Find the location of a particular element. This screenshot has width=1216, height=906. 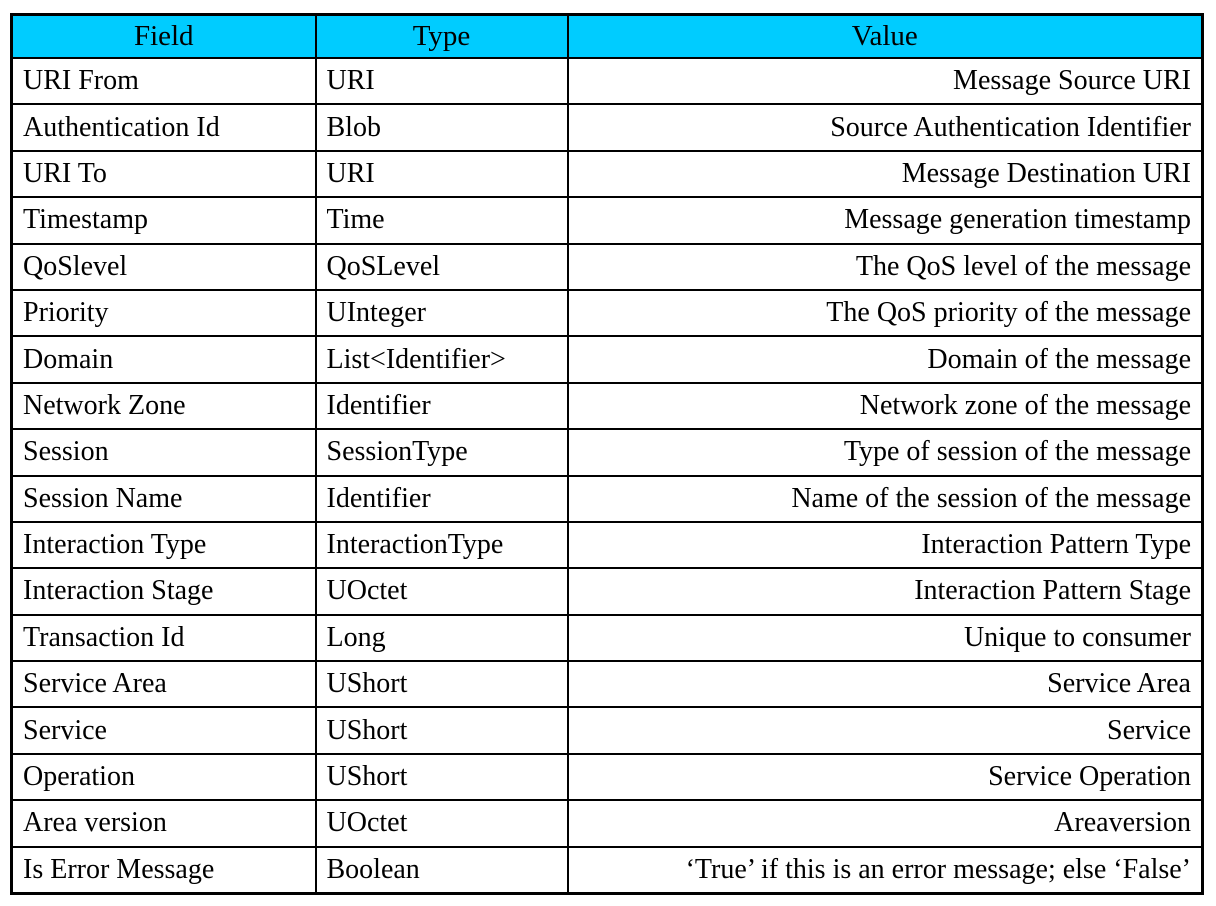

cell-type: List<Identifier> is located at coordinates (441, 359).